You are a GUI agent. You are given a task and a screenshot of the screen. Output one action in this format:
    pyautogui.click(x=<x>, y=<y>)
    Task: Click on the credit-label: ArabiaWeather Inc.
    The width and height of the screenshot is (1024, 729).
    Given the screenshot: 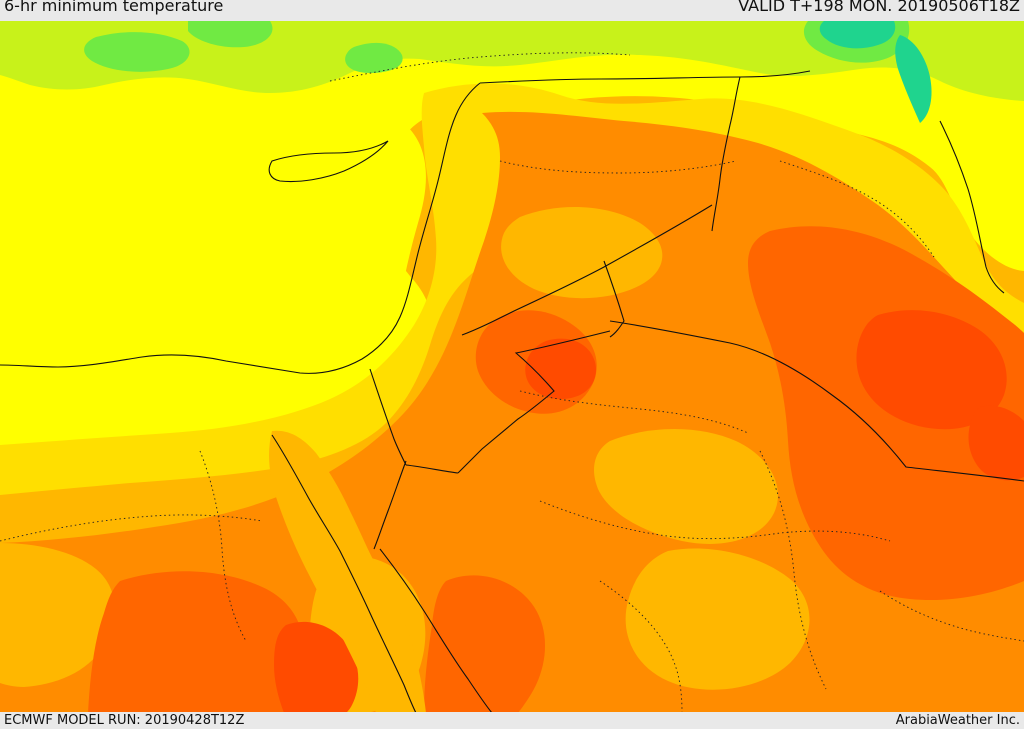 What is the action you would take?
    pyautogui.click(x=957, y=720)
    